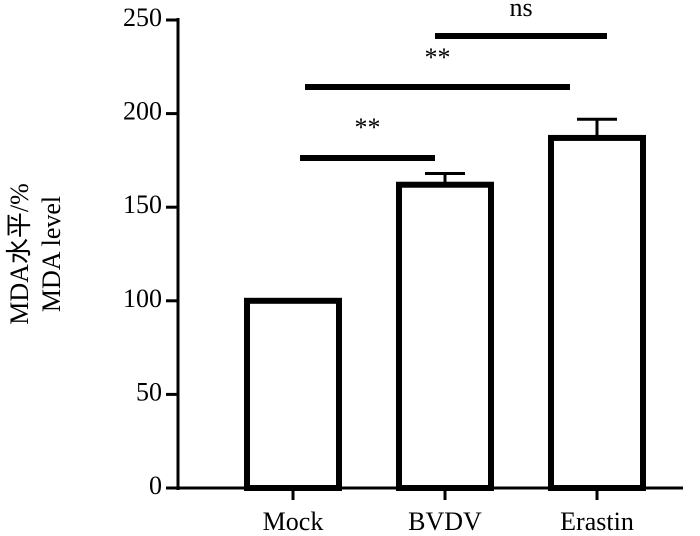 The width and height of the screenshot is (700, 536). I want to click on y-tick-label: 0, so click(155, 485).